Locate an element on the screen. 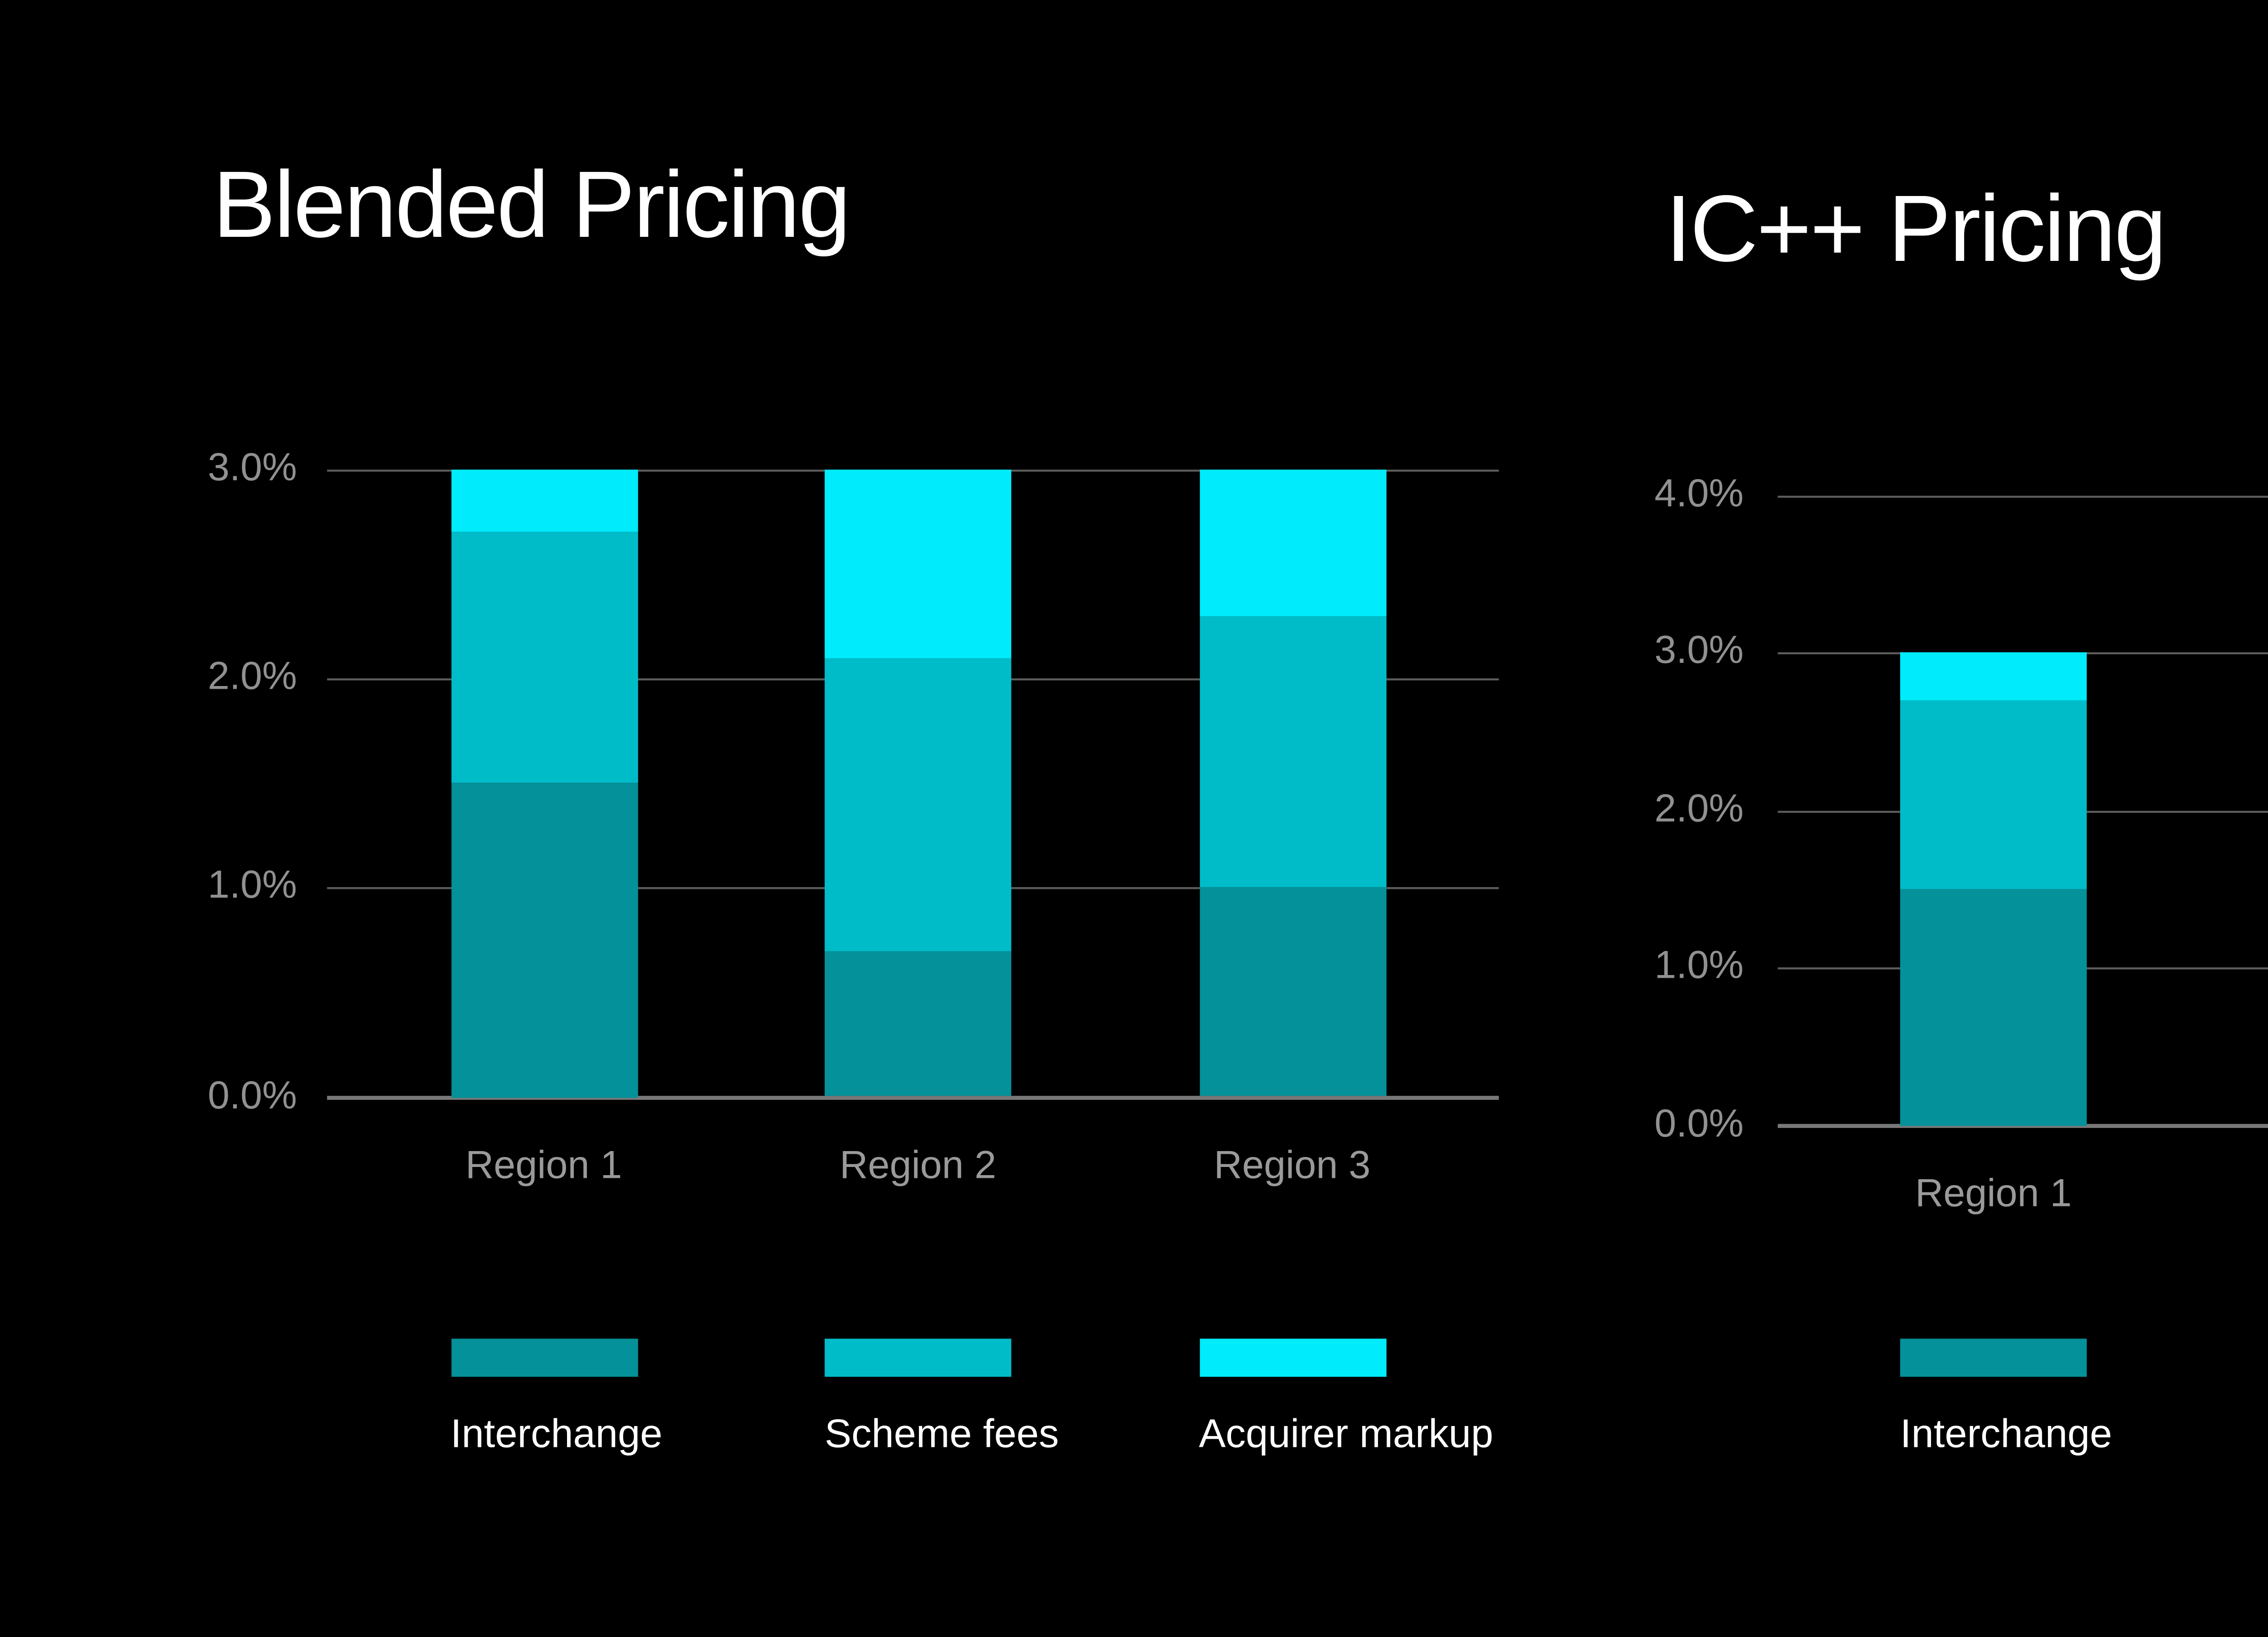 The width and height of the screenshot is (2268, 1637). legend-swatch-acquirer-markup is located at coordinates (1293, 1357).